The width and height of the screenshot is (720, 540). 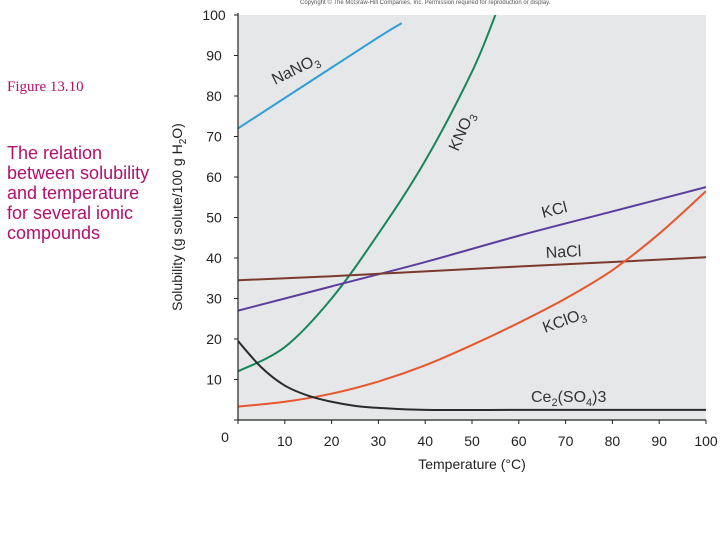 I want to click on x-tick-label: 80, so click(x=613, y=441).